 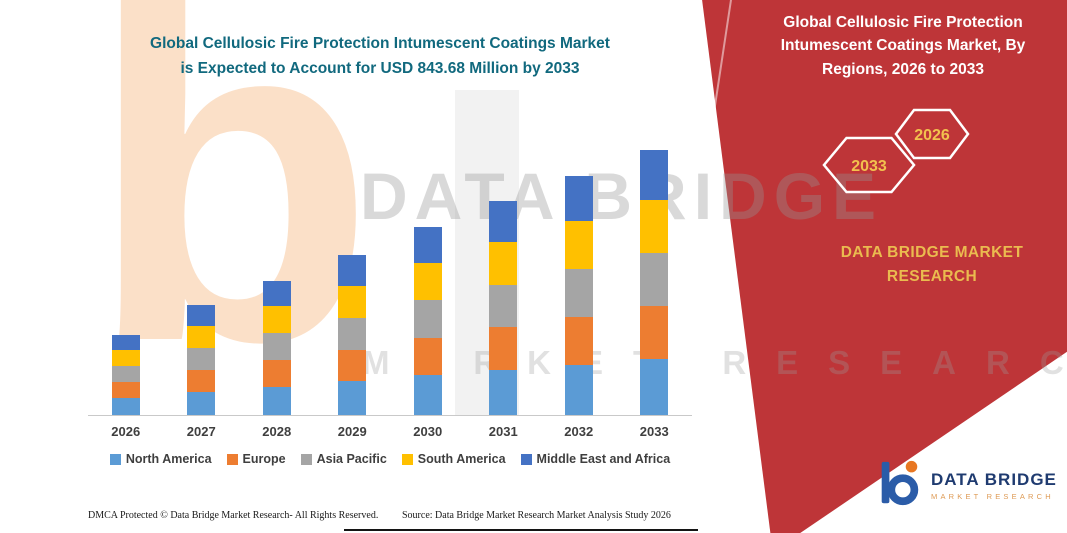 I want to click on x-label-2026: 2026, so click(x=126, y=431).